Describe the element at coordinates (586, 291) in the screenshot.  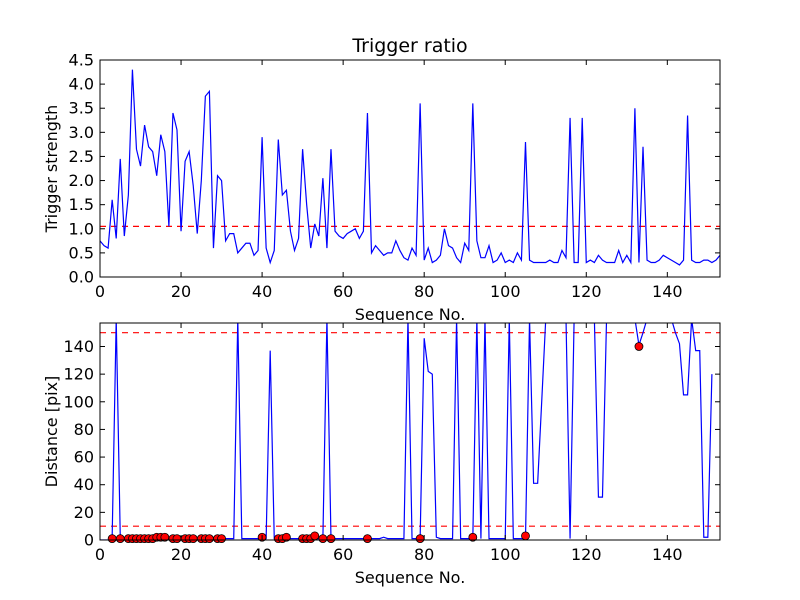
I see `top-x-tick-label: 120` at that location.